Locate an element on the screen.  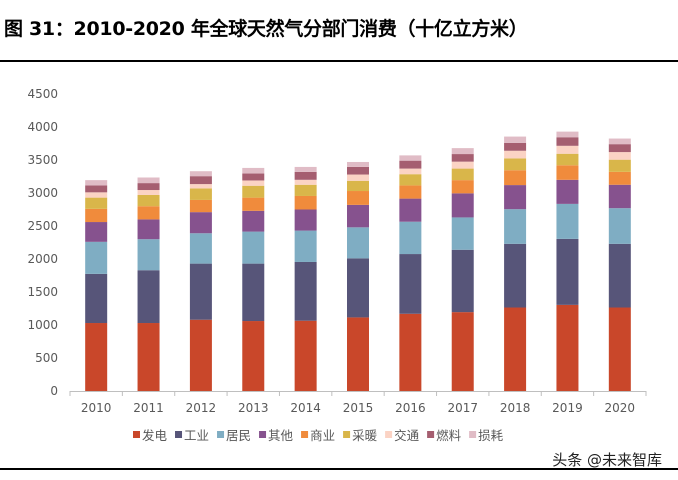
chart-title: 图 31：2010-2020 年全球天然气分部门消费（十亿立方米） is located at coordinates (266, 29).